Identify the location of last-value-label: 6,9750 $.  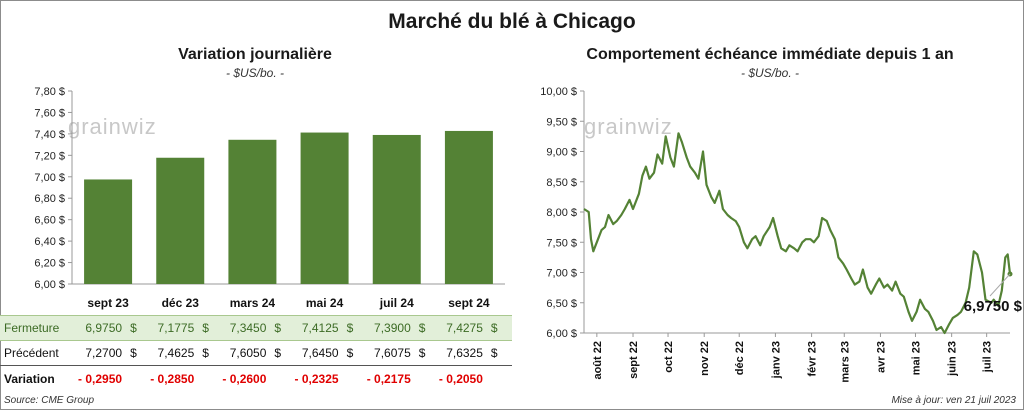
(993, 306).